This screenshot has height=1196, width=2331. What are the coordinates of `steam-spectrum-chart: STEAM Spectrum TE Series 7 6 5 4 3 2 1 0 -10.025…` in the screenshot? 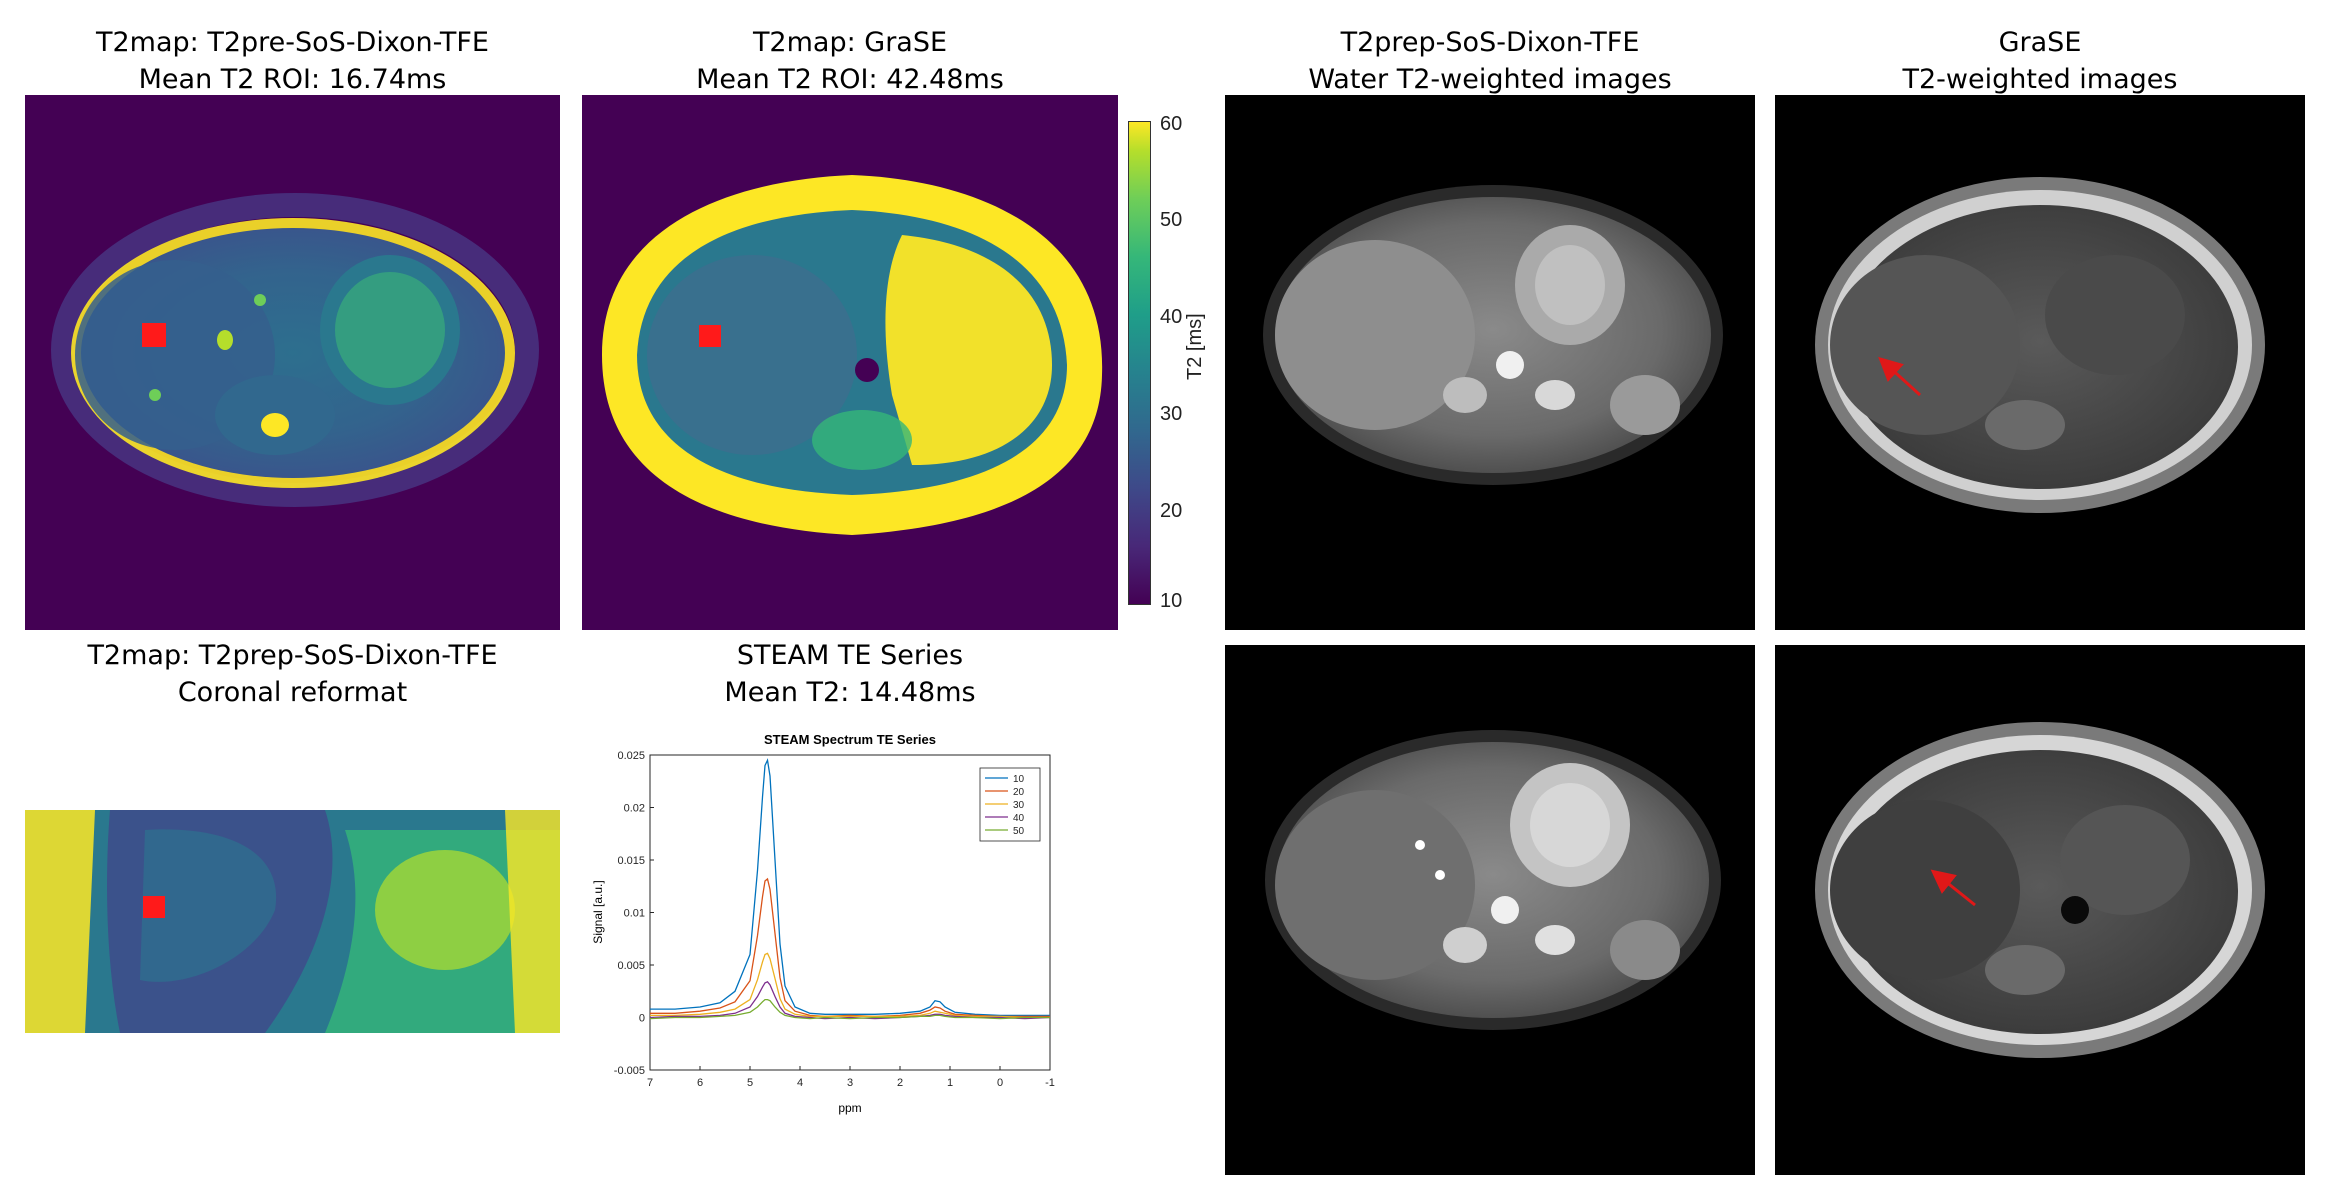 It's located at (840, 920).